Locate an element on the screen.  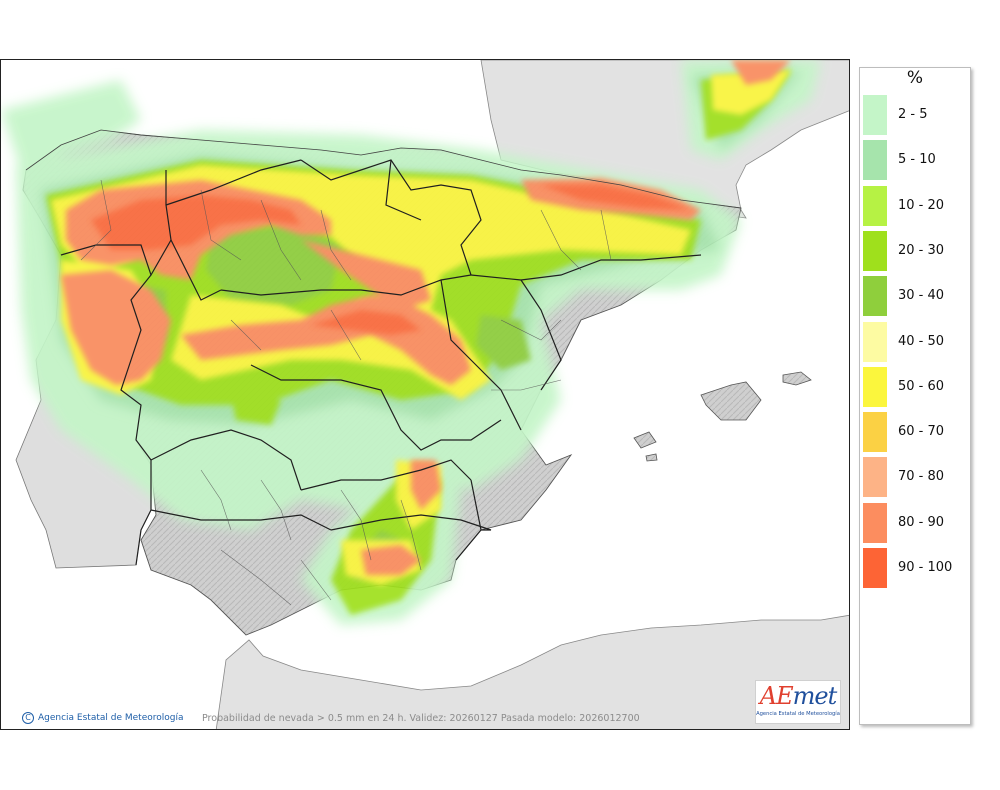
legend-label: 10 - 20 is located at coordinates (921, 205).